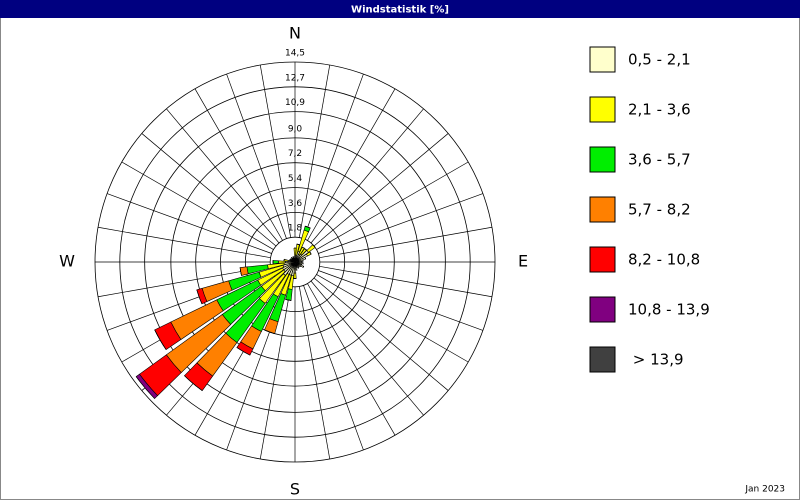 The height and width of the screenshot is (504, 800). Describe the element at coordinates (669, 310) in the screenshot. I see `legend-label: 10,8 - 13,9` at that location.